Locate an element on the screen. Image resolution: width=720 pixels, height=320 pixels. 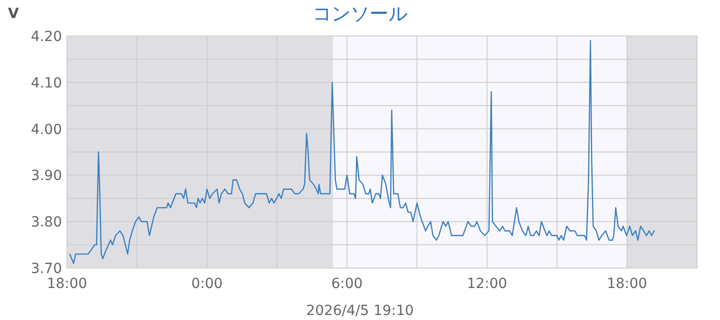
x-tick-label: 0:00 is located at coordinates (207, 284).